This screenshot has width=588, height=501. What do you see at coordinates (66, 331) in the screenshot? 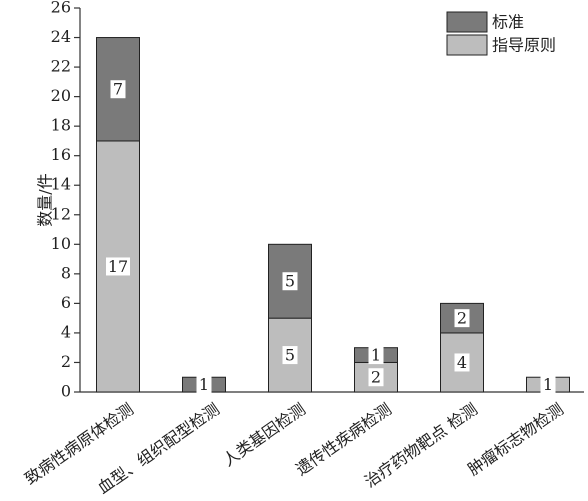
I see `y-tick-label: 4` at bounding box center [66, 331].